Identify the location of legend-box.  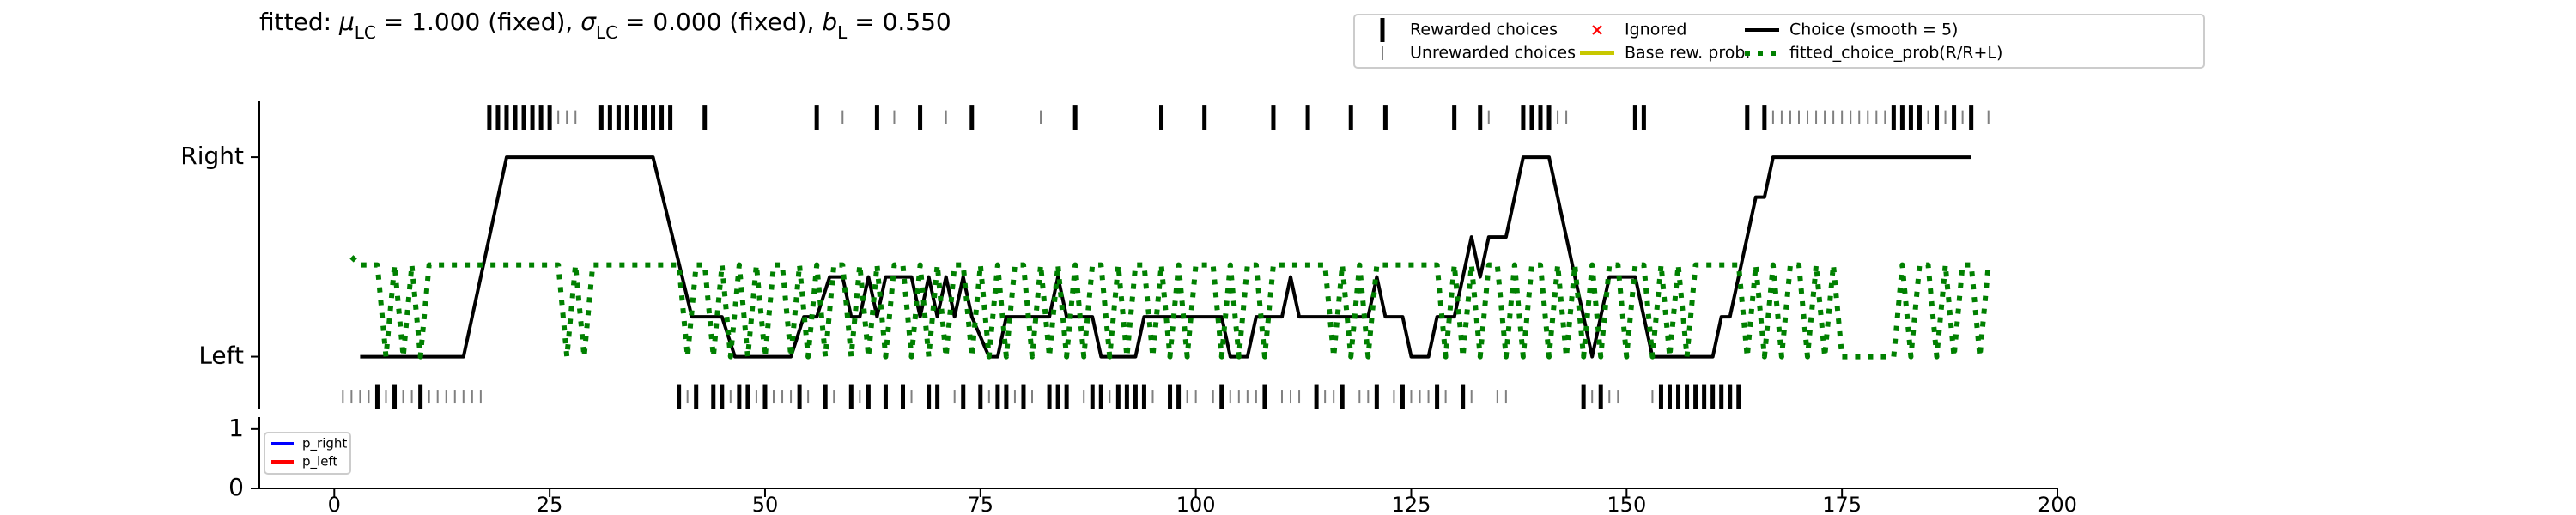
(1779, 41).